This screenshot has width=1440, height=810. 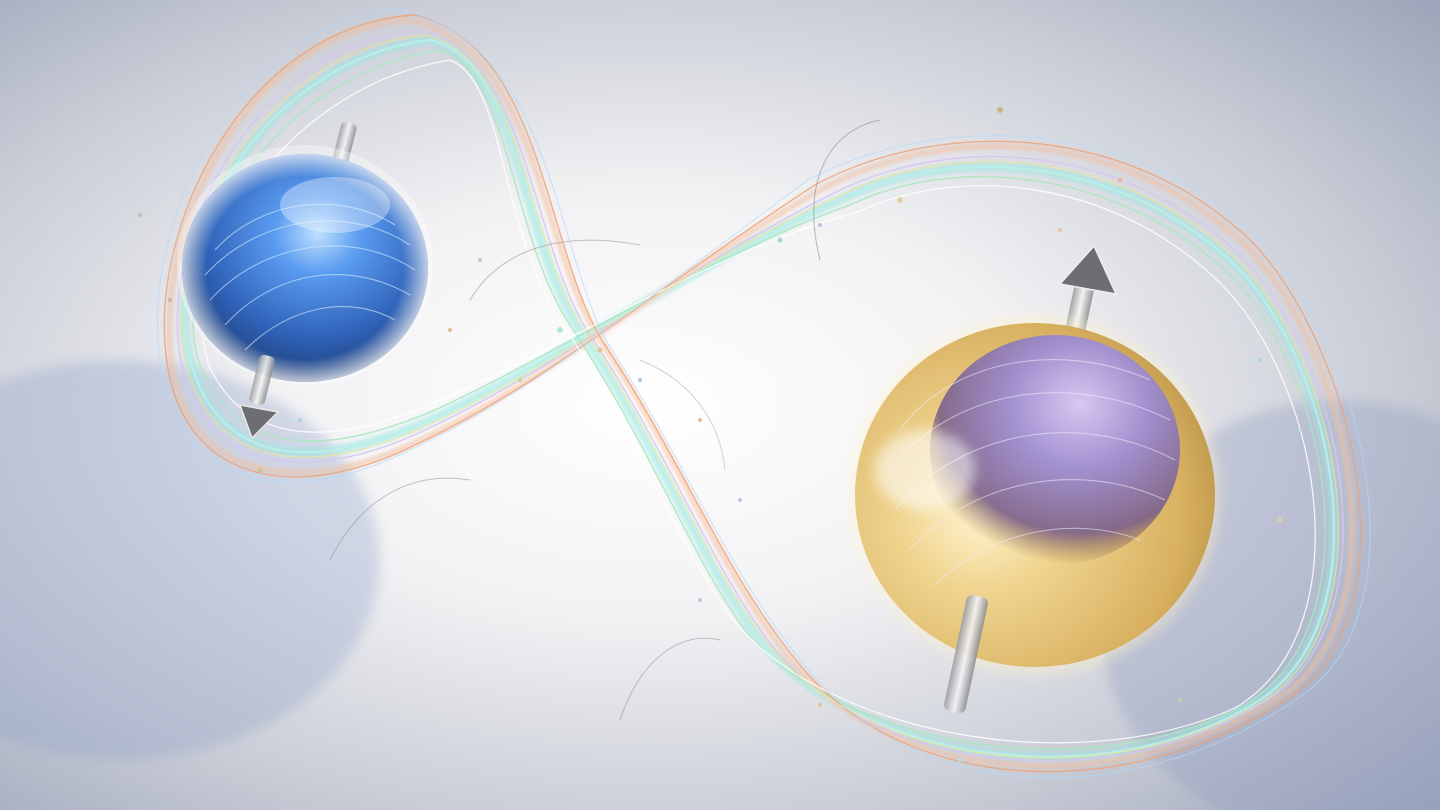 I want to click on background-haze-left, so click(x=190, y=560).